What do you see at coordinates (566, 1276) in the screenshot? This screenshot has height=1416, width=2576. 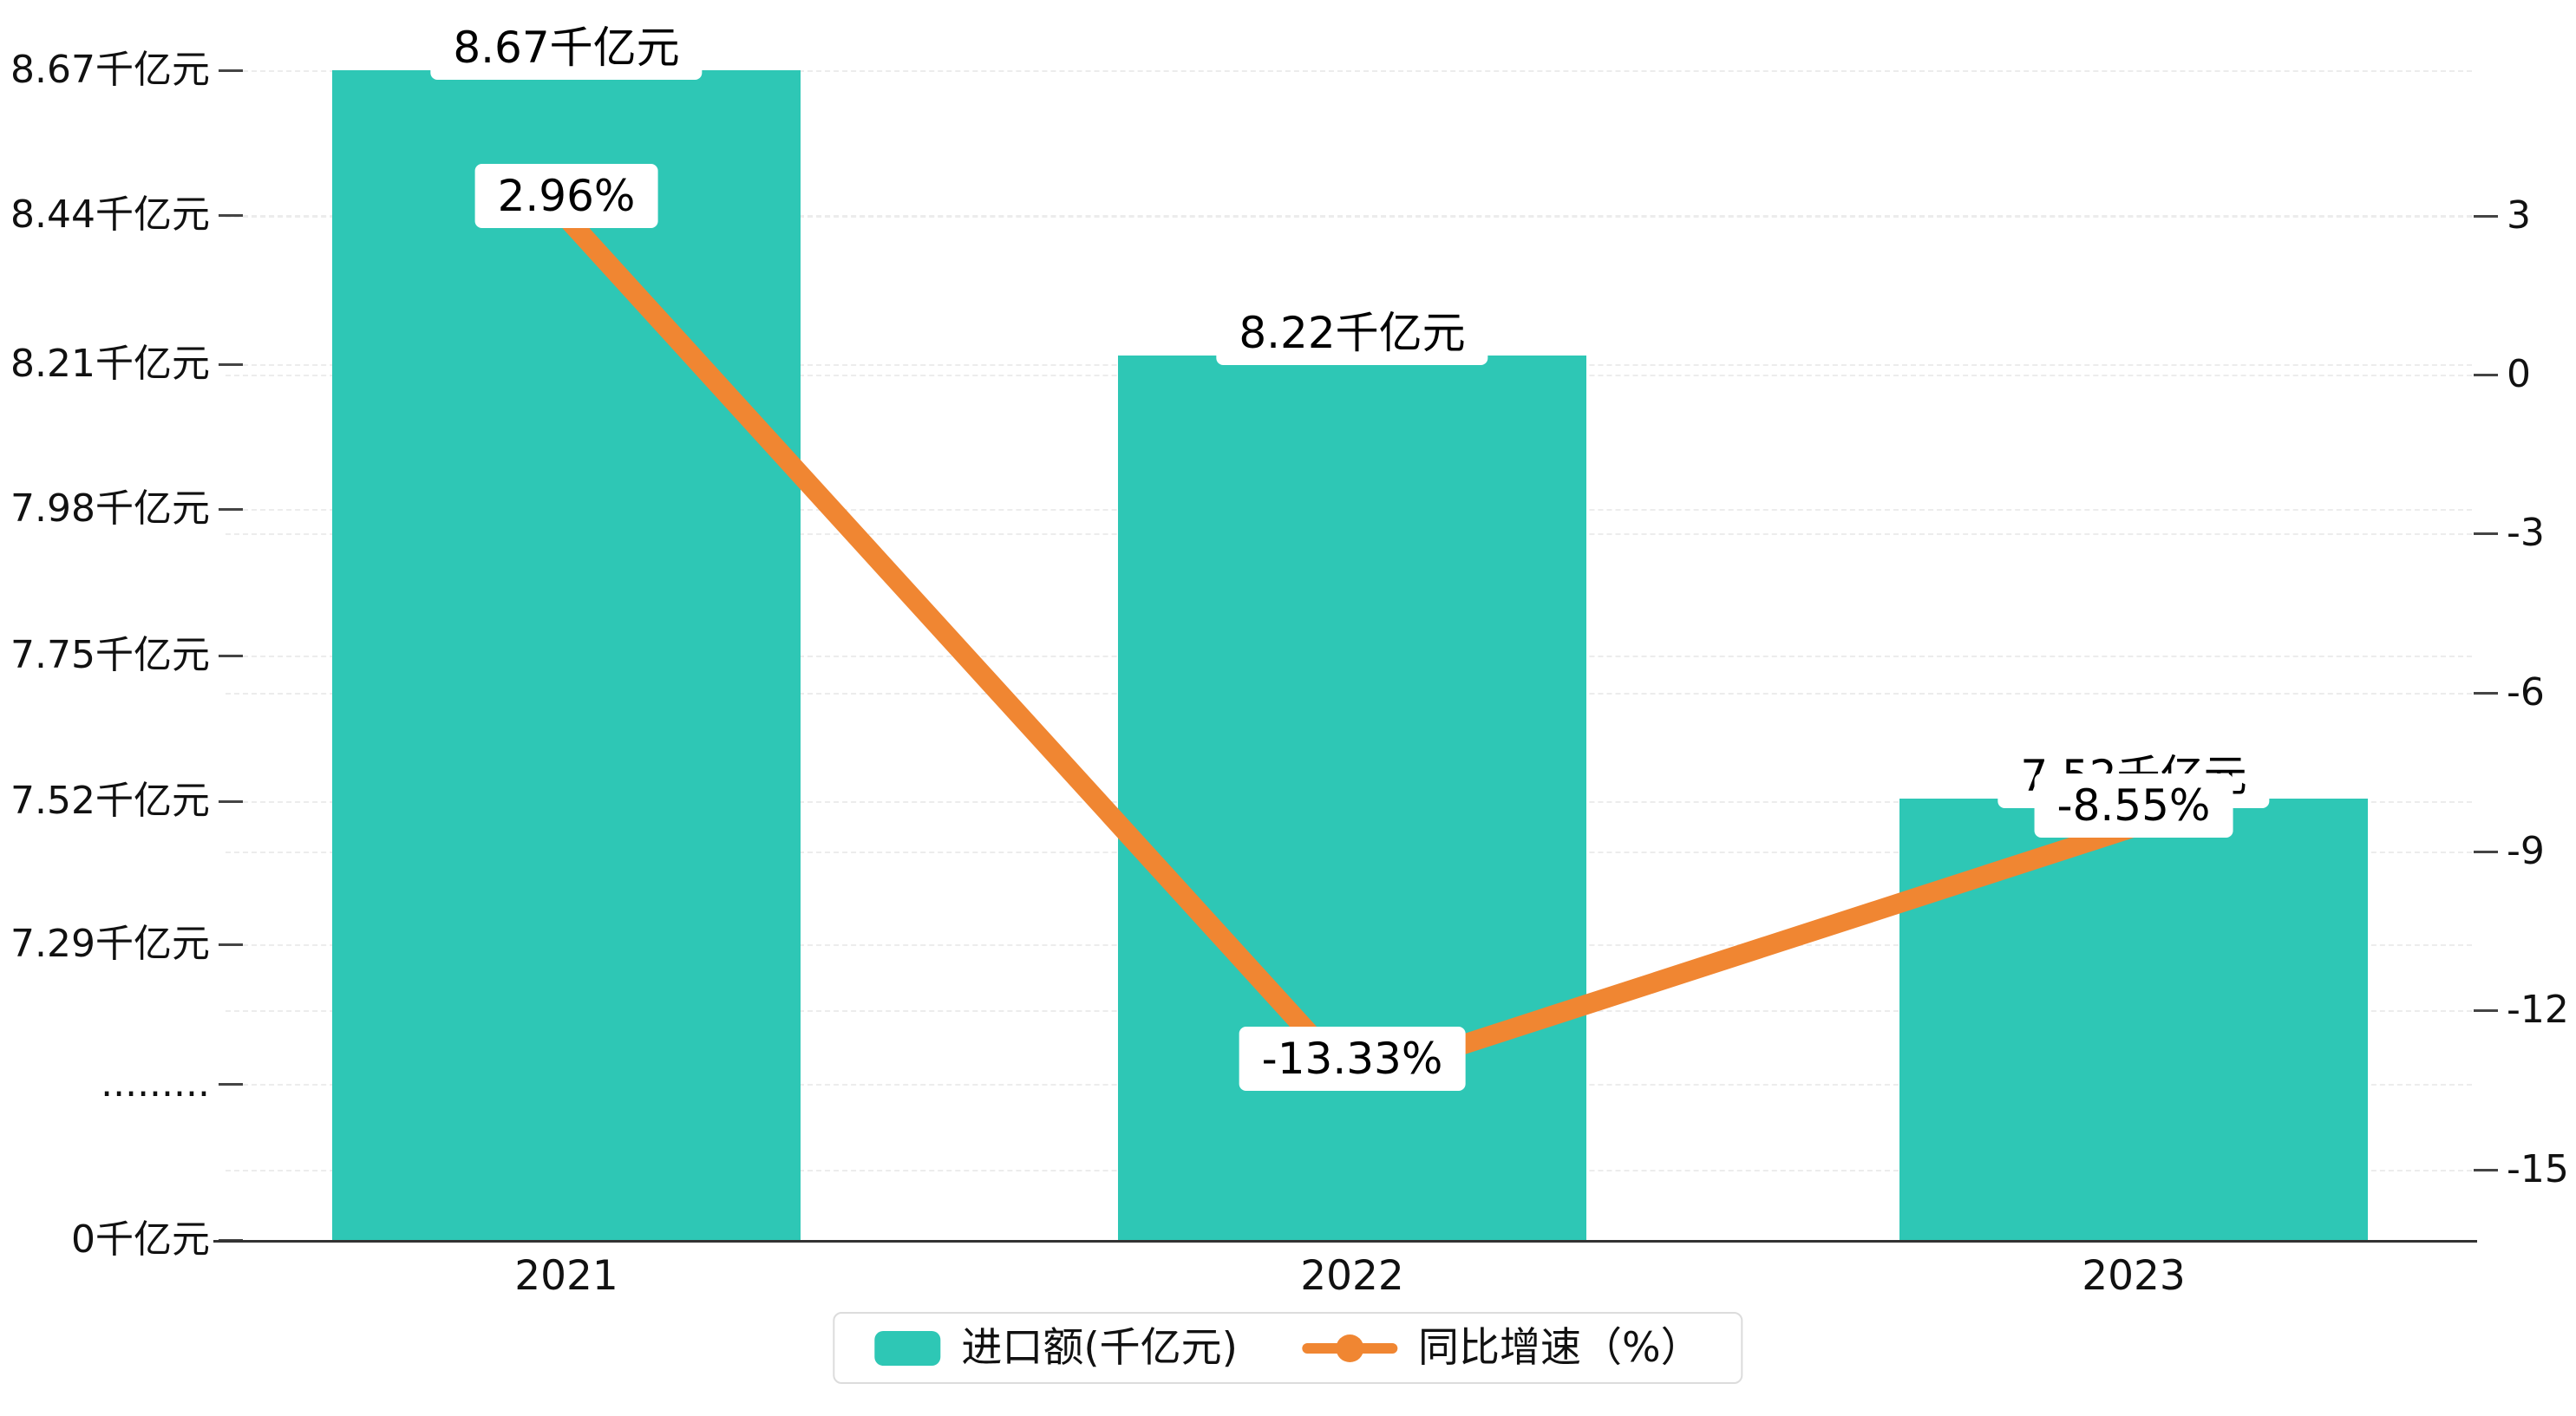 I see `x-axis-label: 2021` at bounding box center [566, 1276].